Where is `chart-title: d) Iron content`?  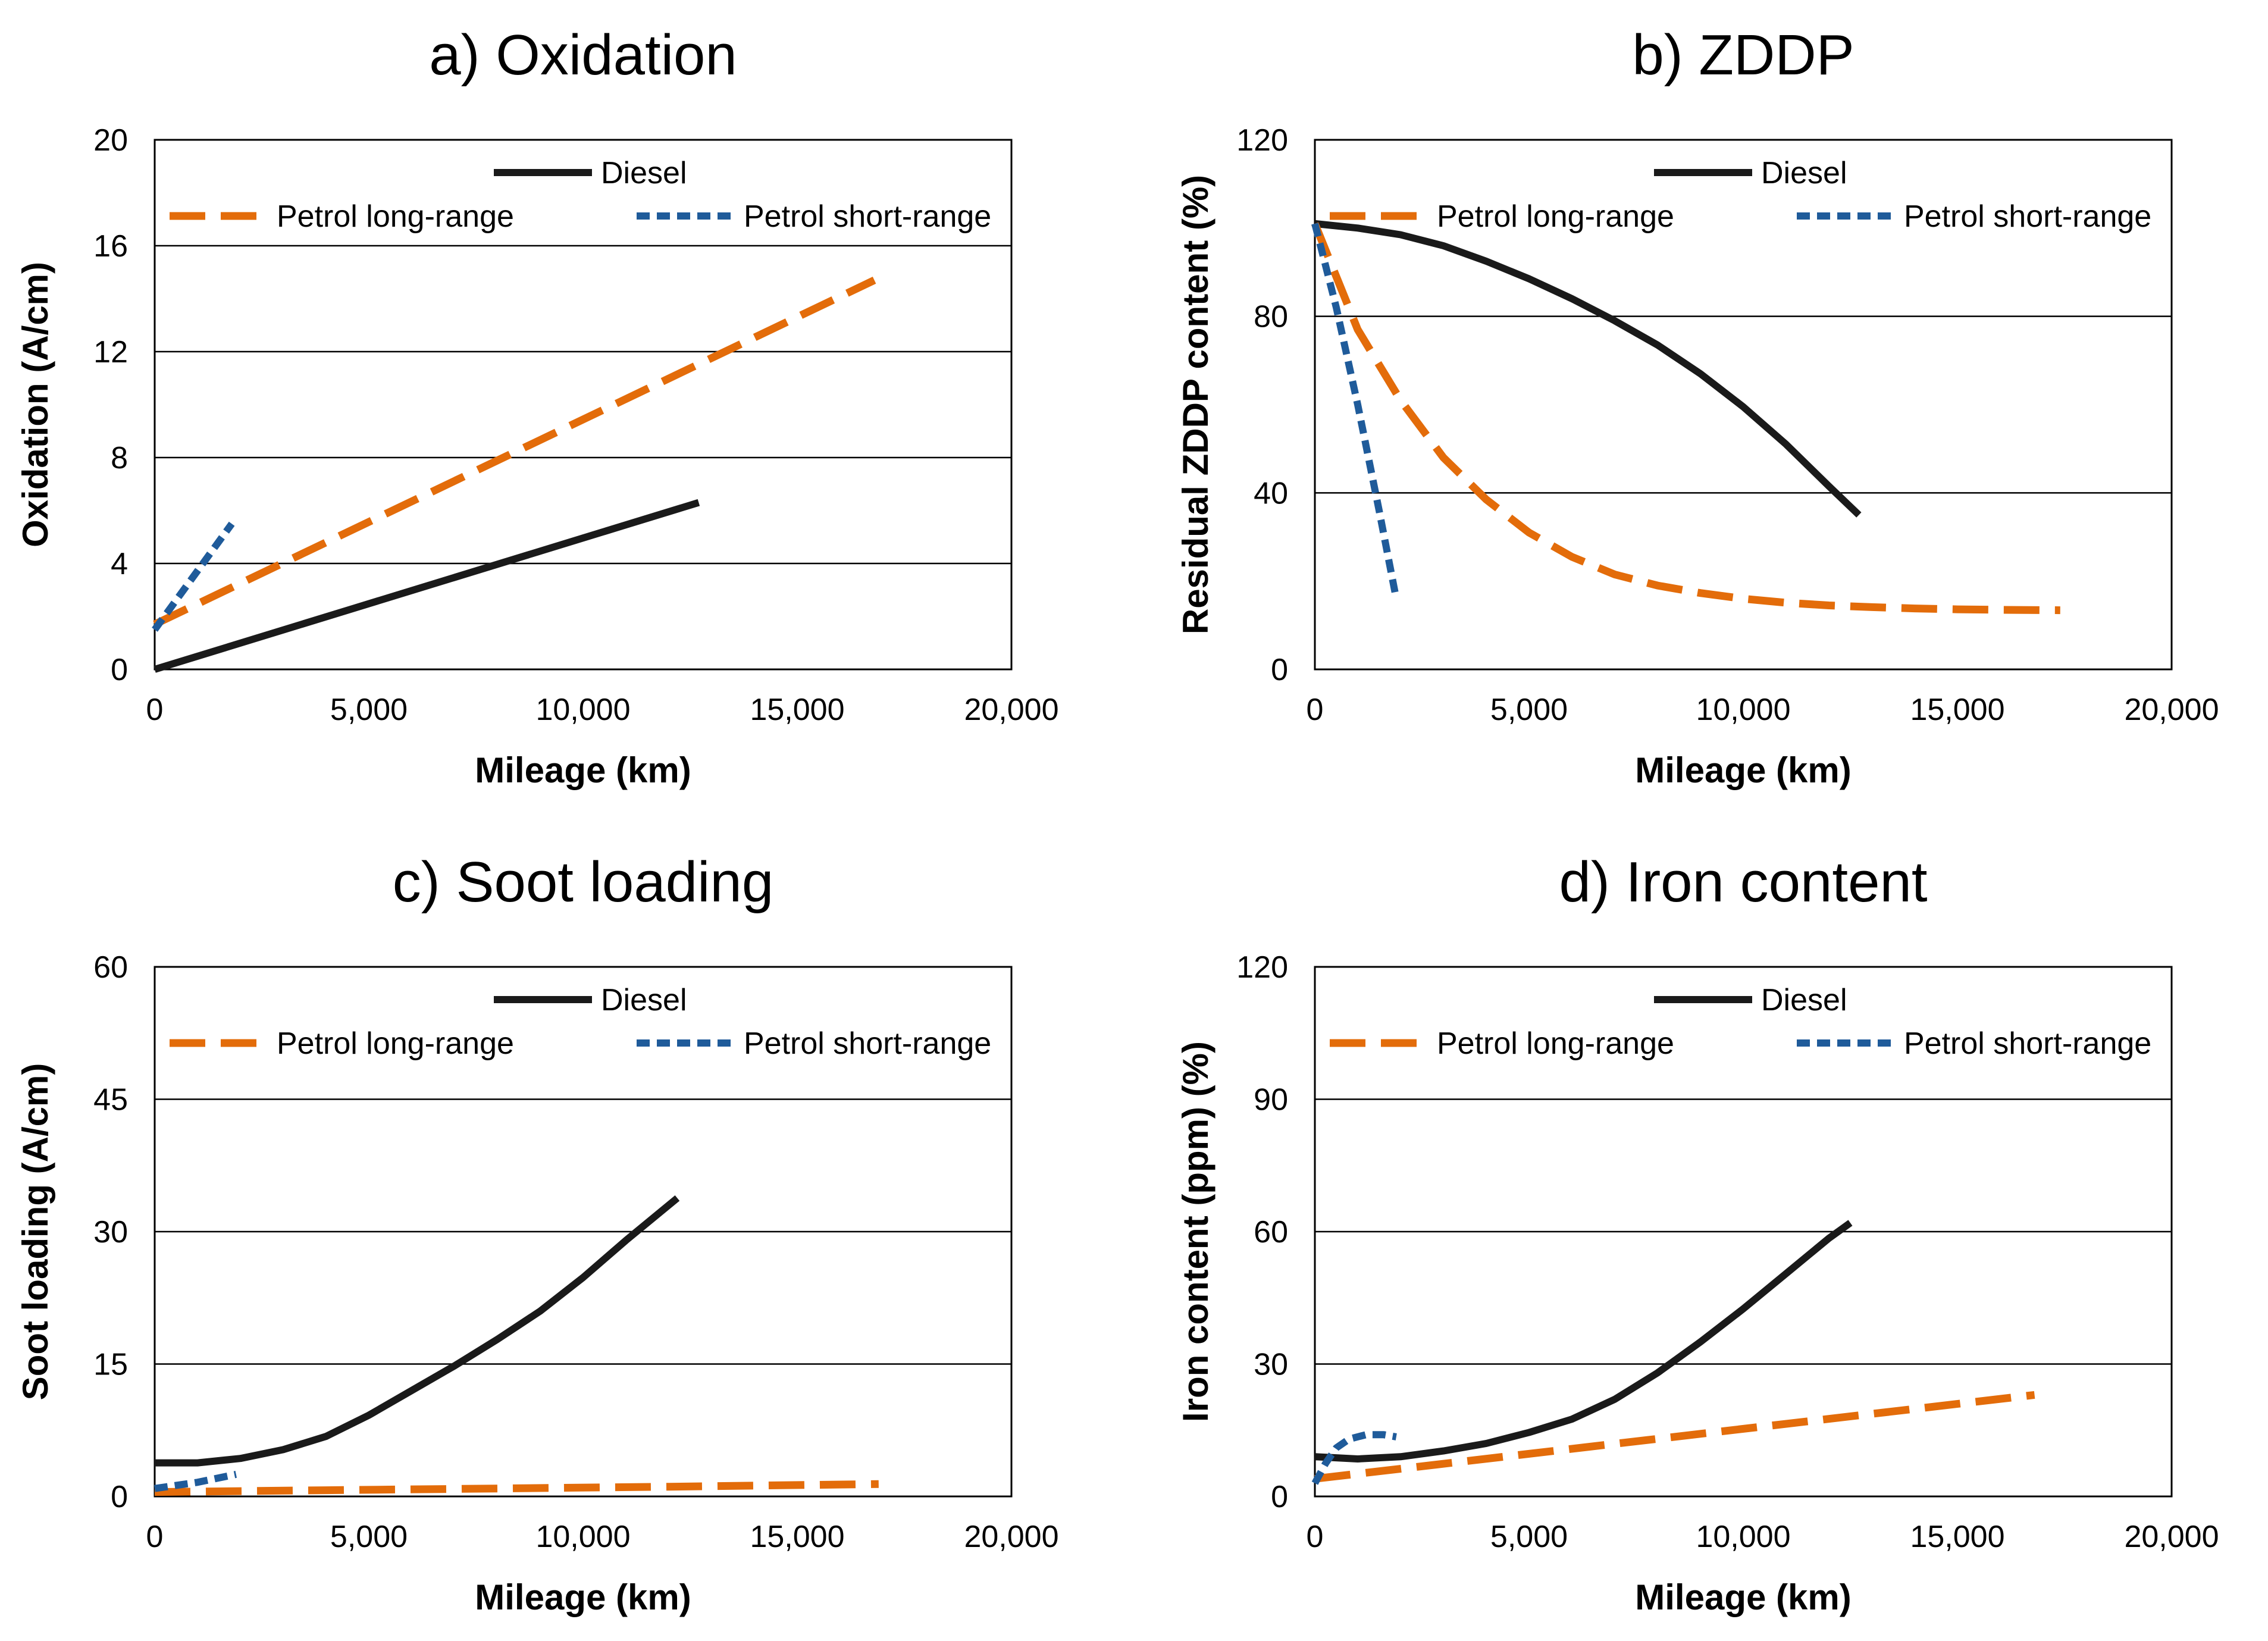
chart-title: d) Iron content is located at coordinates (1743, 882).